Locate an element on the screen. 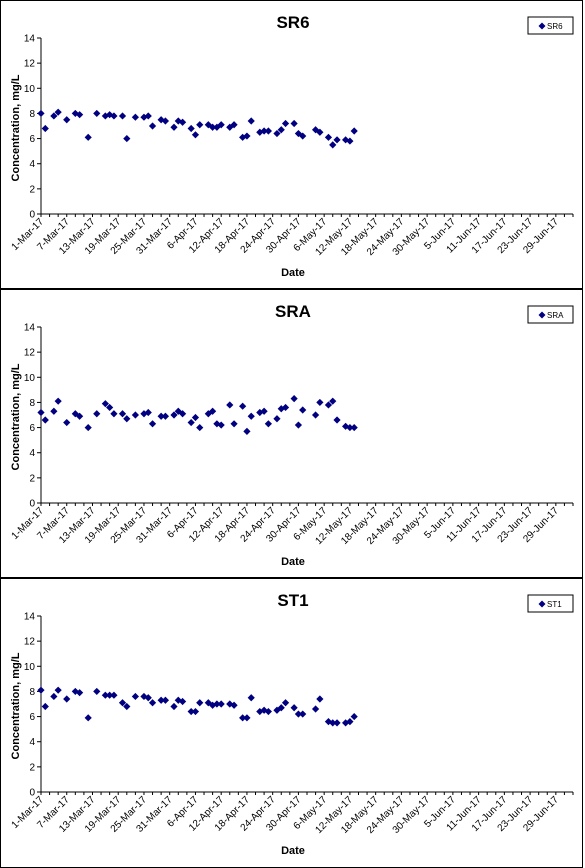 This screenshot has width=585, height=868. legend: SRA is located at coordinates (550, 314).